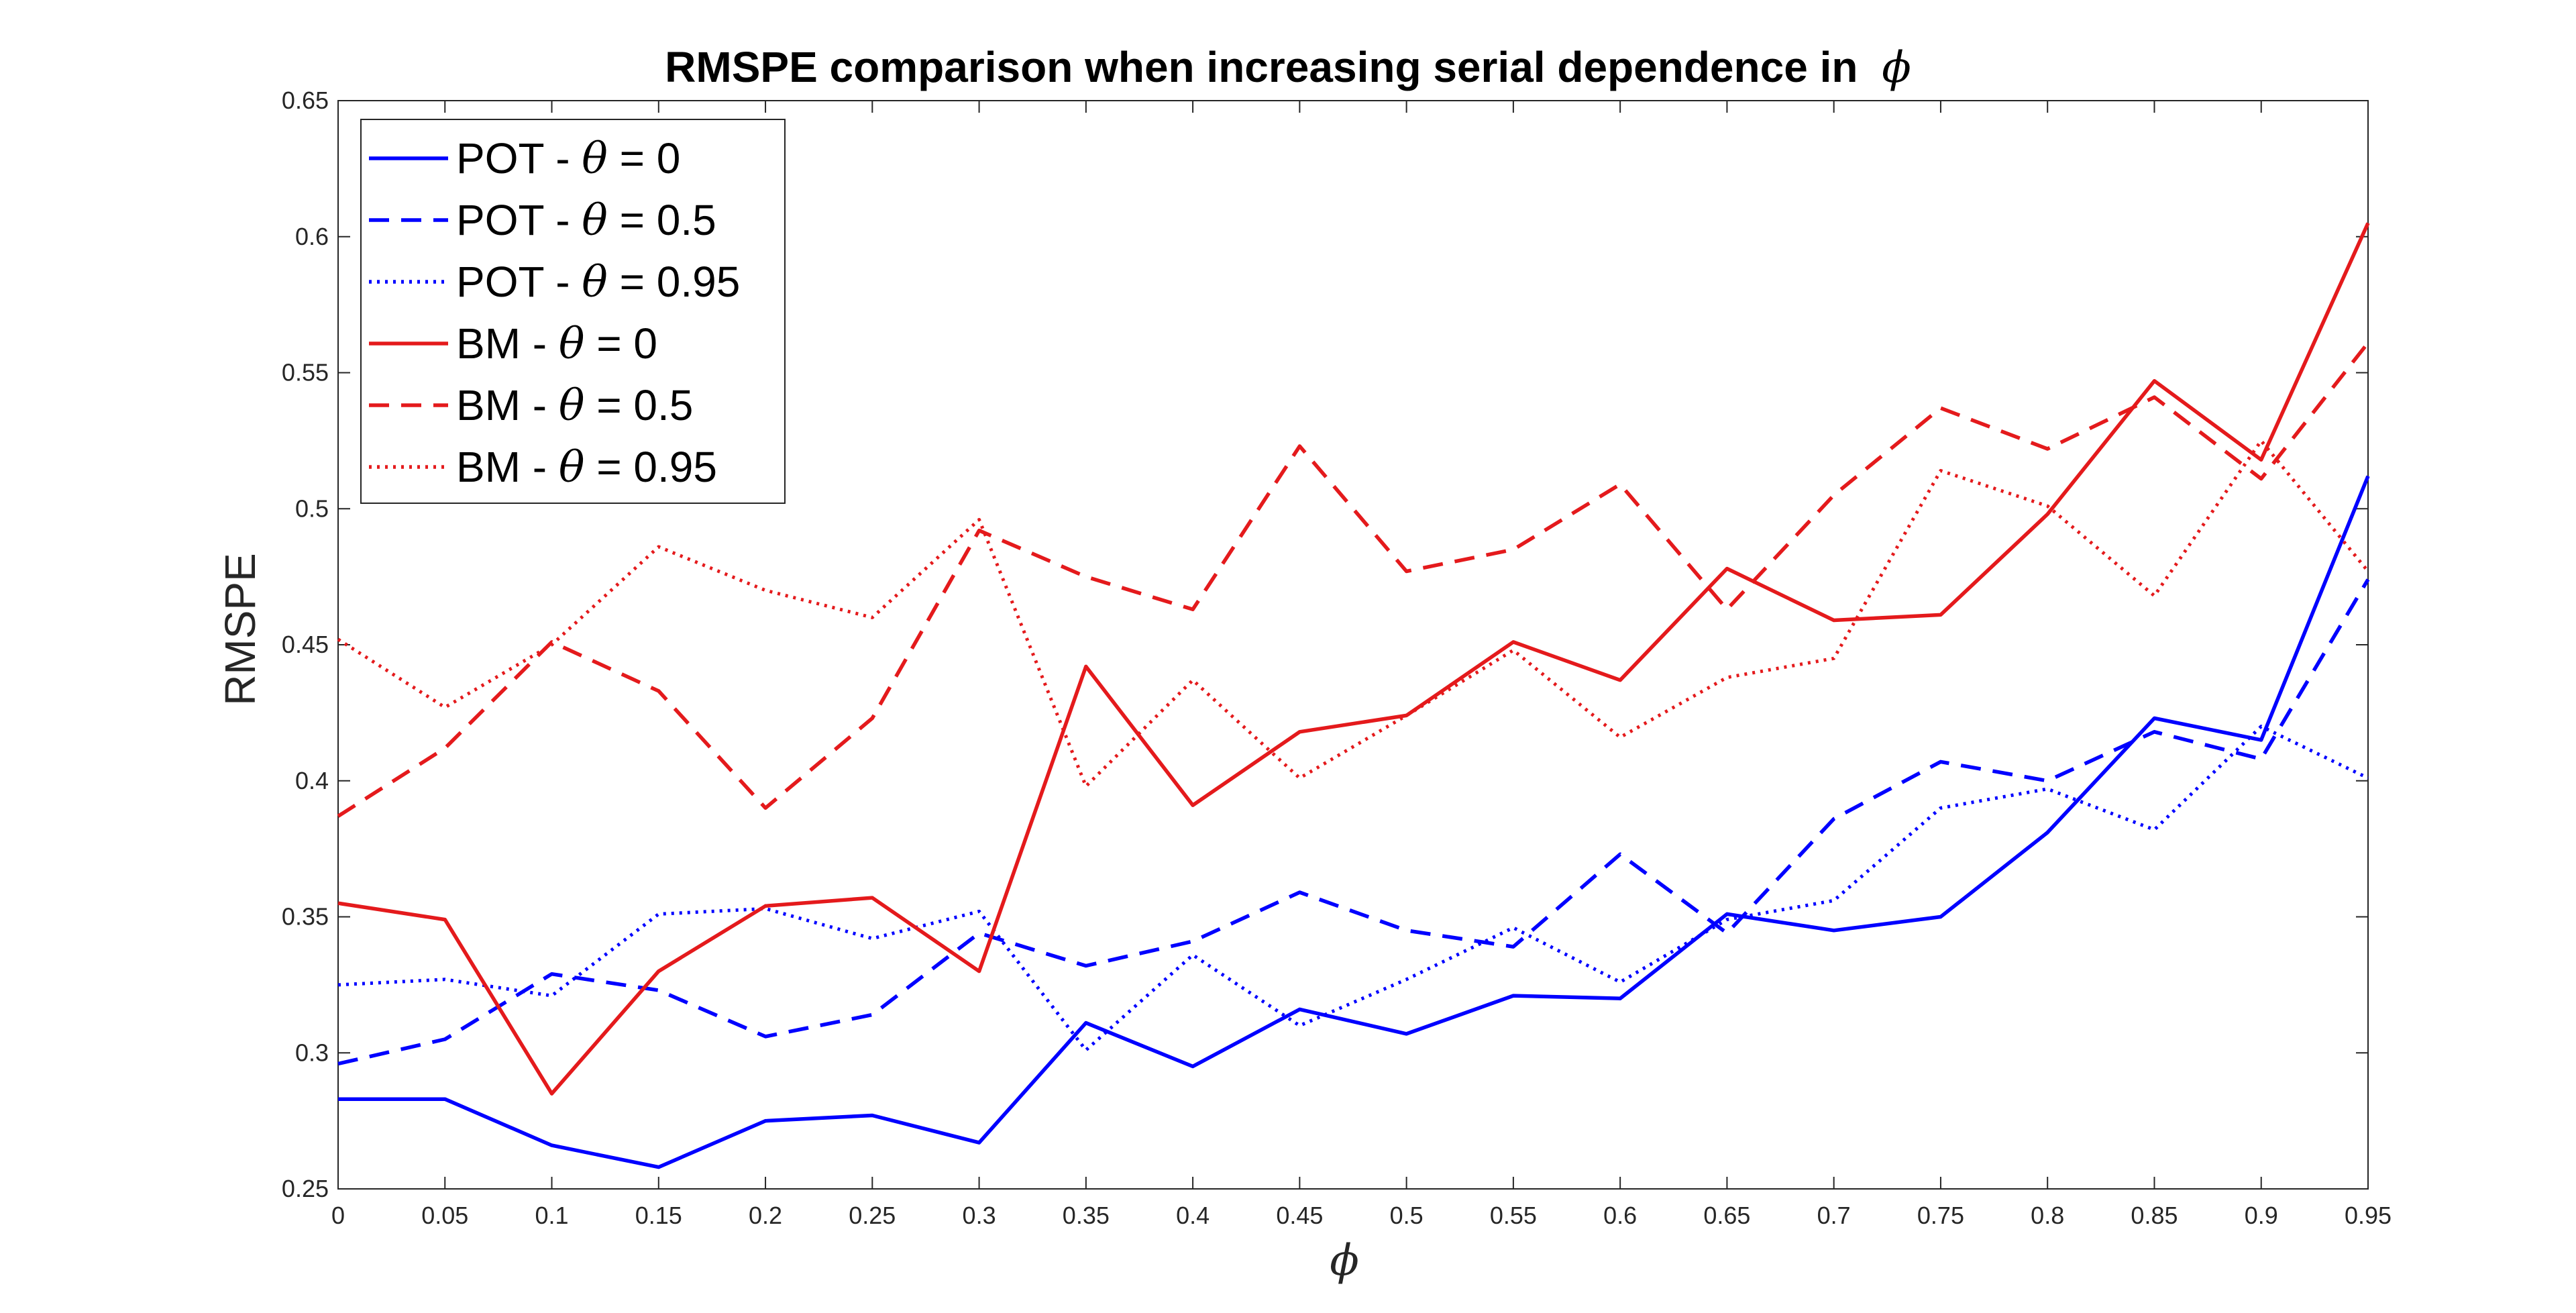 The image size is (2576, 1313). I want to click on x-axis-label: ϕ, so click(1344, 1260).